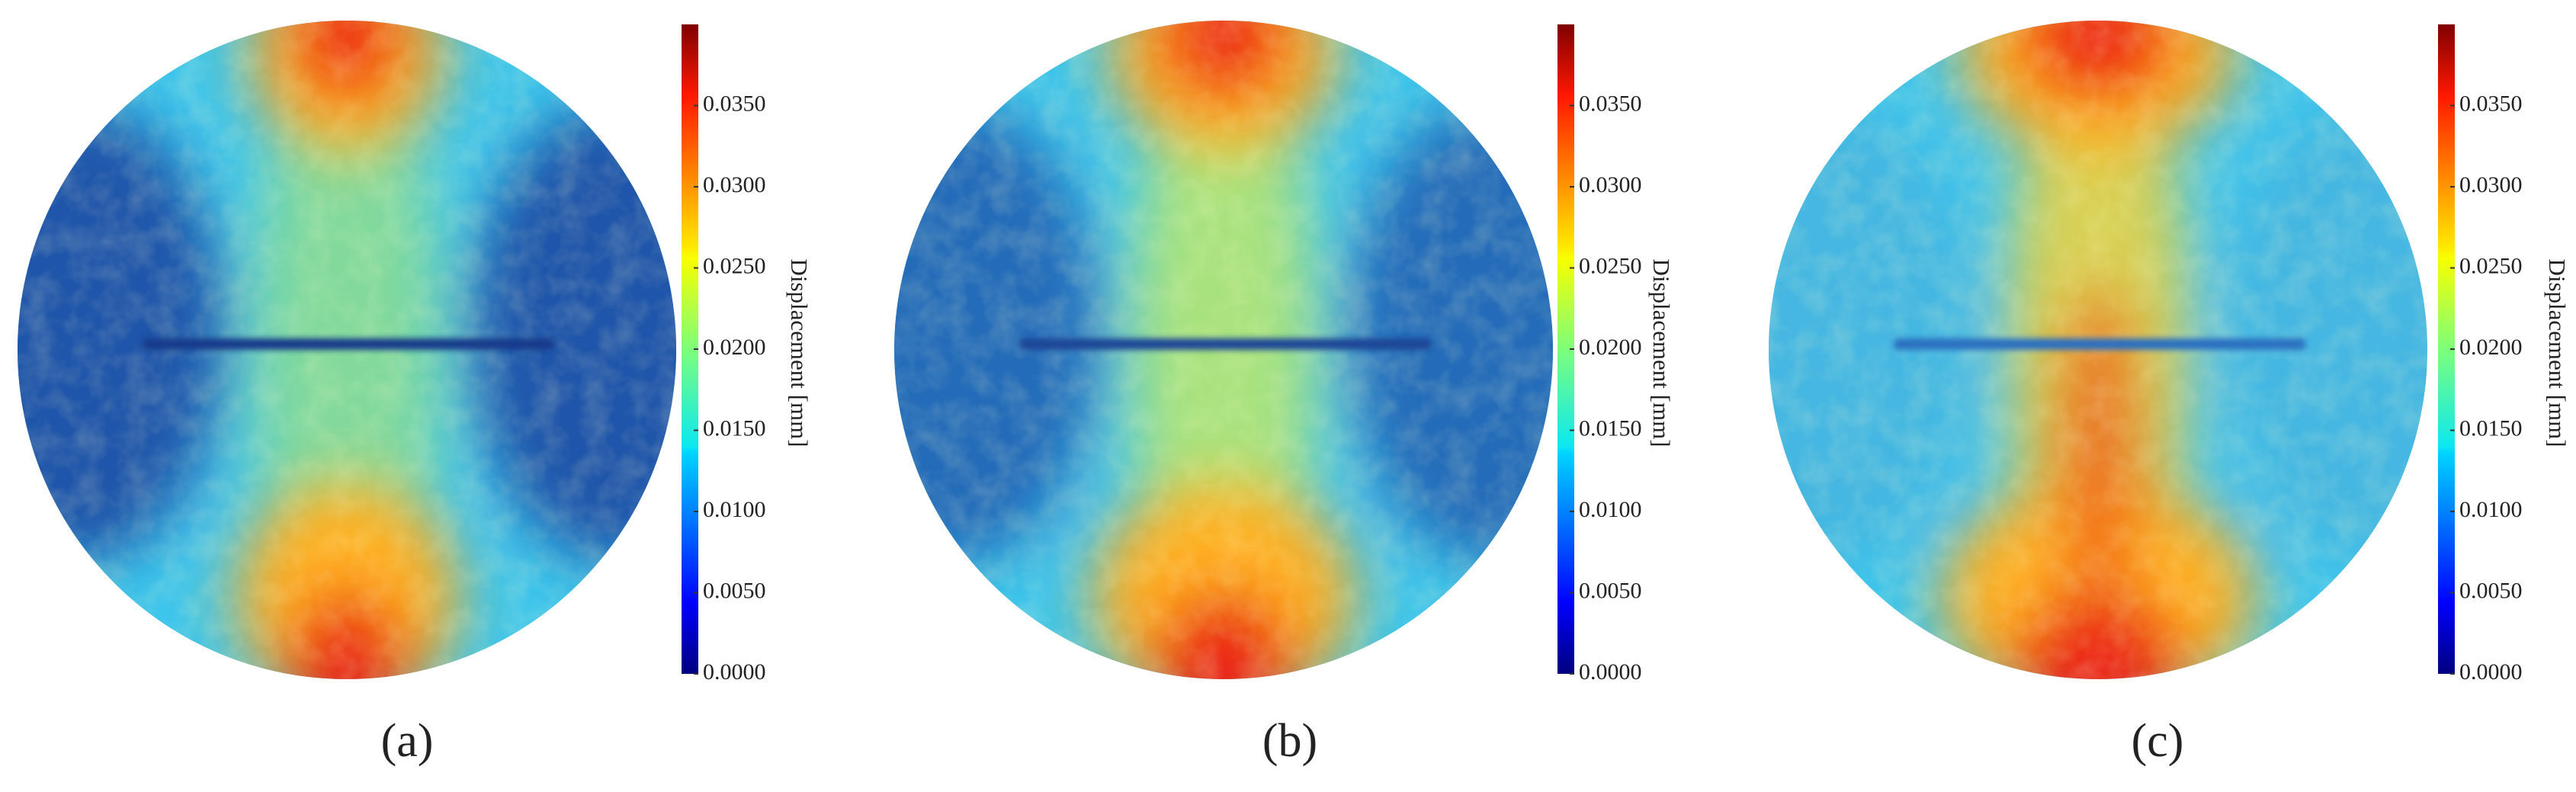 This screenshot has height=792, width=2576. What do you see at coordinates (407, 741) in the screenshot?
I see `caption: (a)` at bounding box center [407, 741].